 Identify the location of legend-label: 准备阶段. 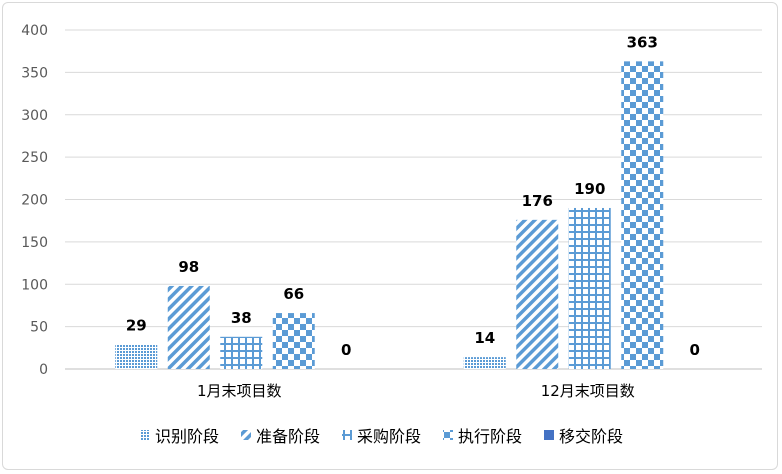
(288, 436).